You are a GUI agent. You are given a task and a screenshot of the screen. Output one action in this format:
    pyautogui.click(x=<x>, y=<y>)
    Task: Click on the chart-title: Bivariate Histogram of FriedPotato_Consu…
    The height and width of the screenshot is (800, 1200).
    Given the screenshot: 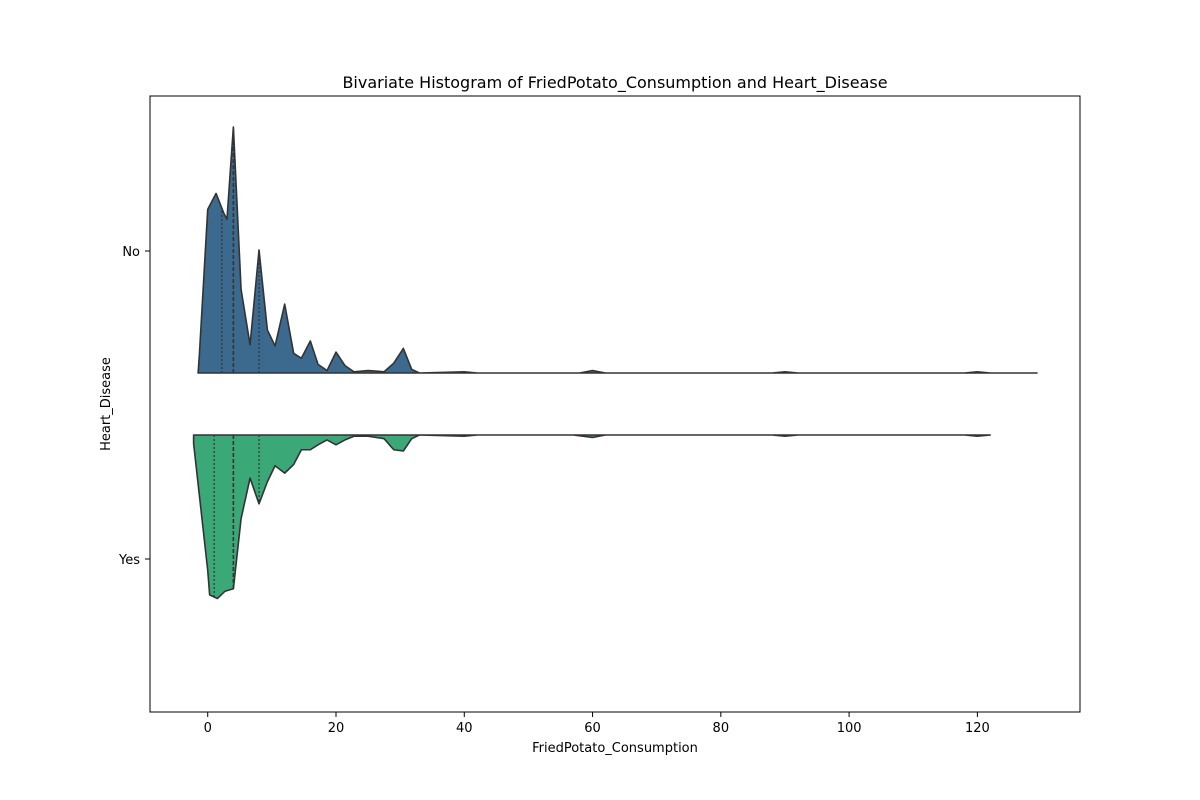 What is the action you would take?
    pyautogui.click(x=614, y=83)
    